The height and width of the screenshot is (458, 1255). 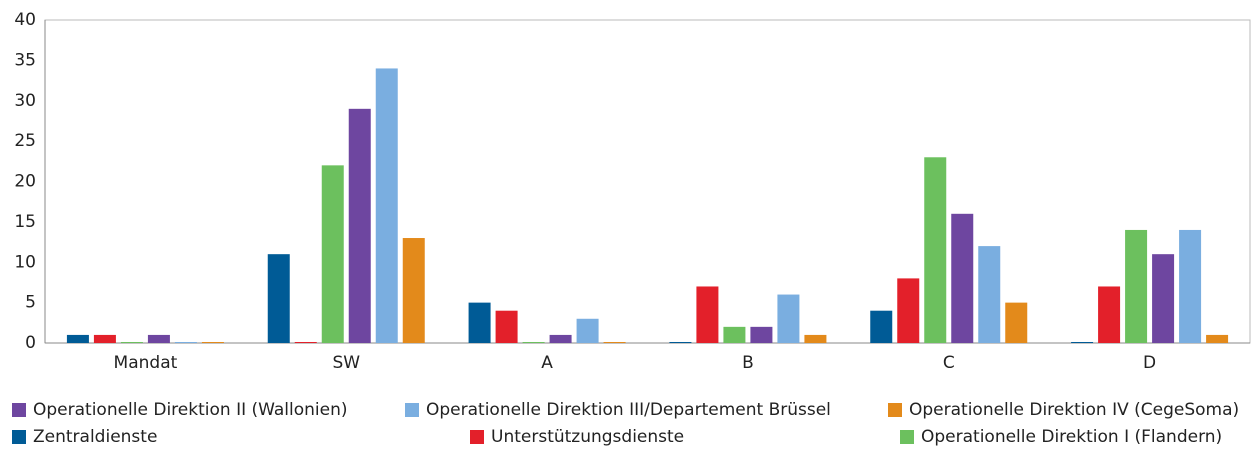 What do you see at coordinates (1149, 363) in the screenshot?
I see `x-tick-label: D` at bounding box center [1149, 363].